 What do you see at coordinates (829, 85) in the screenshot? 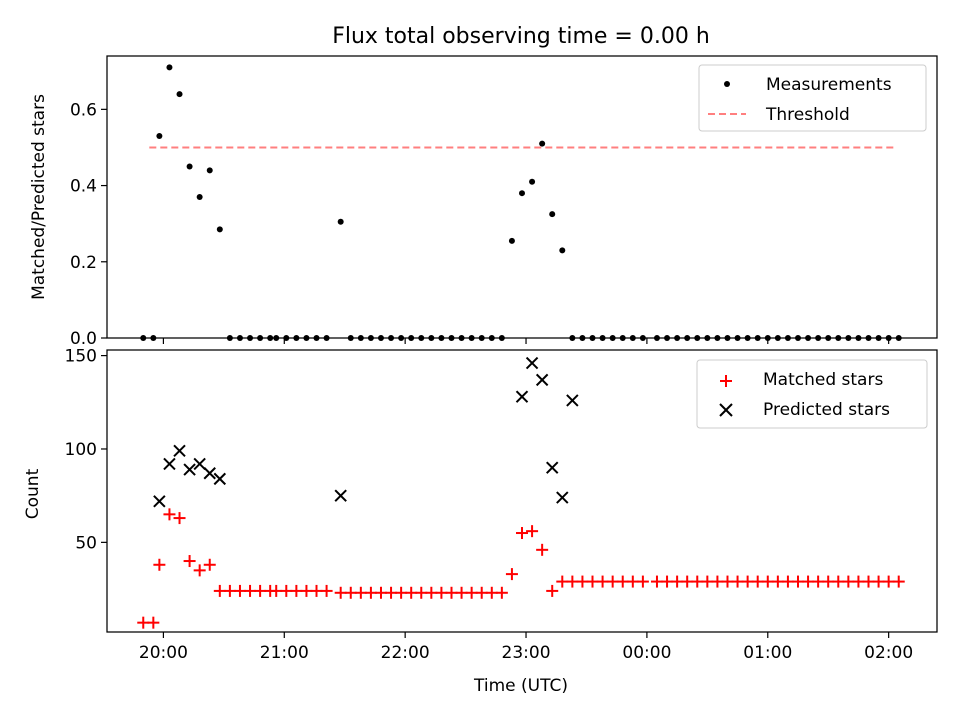
I see `legend-measurements-label: Measurements` at bounding box center [829, 85].